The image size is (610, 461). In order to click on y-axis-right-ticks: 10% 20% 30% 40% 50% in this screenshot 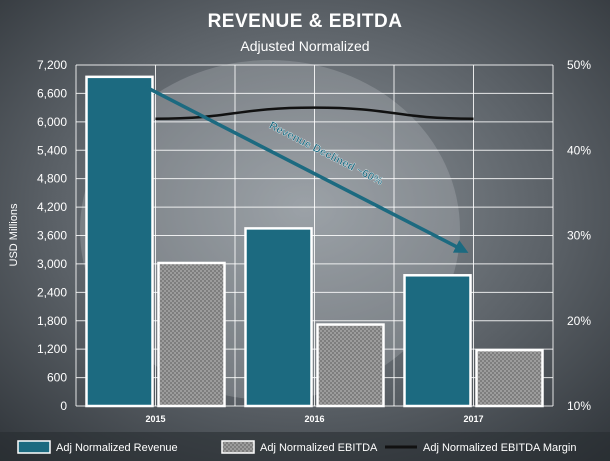, I will do `click(579, 235)`.